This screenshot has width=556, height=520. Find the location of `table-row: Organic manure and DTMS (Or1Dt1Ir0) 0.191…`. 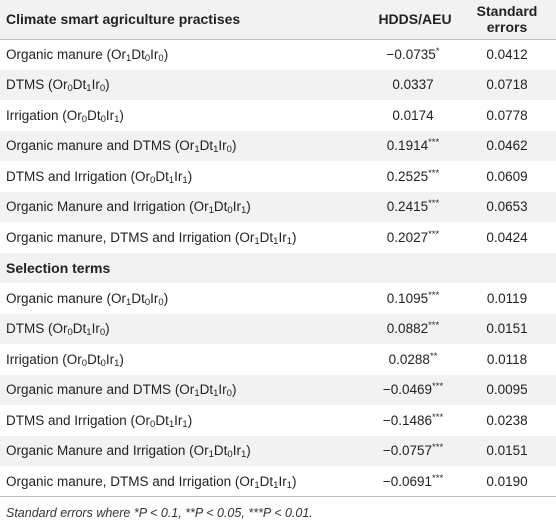

table-row: Organic manure and DTMS (Or1Dt1Ir0) 0.191… is located at coordinates (278, 146).